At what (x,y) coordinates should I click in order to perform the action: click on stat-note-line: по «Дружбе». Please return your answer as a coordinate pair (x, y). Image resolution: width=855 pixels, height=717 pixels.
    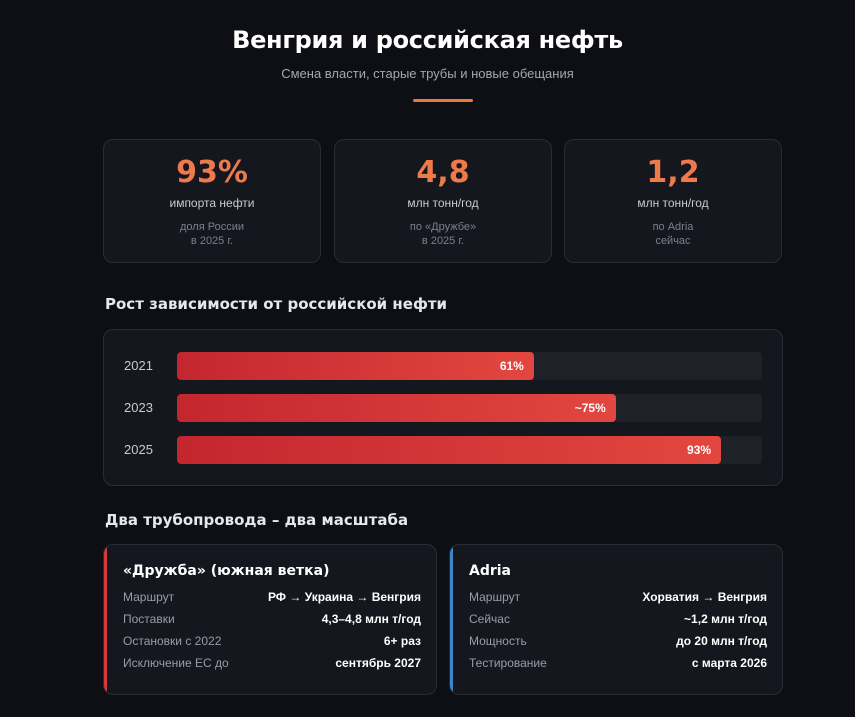
    Looking at the image, I should click on (443, 227).